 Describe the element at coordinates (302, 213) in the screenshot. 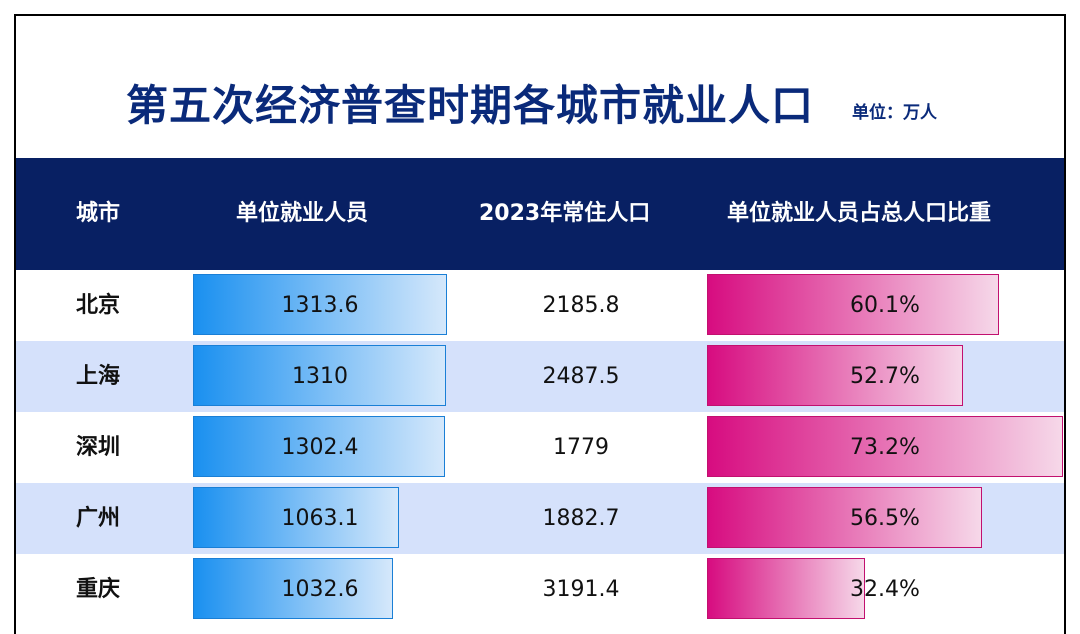

I see `column-header-employed: 单位就业人员` at that location.